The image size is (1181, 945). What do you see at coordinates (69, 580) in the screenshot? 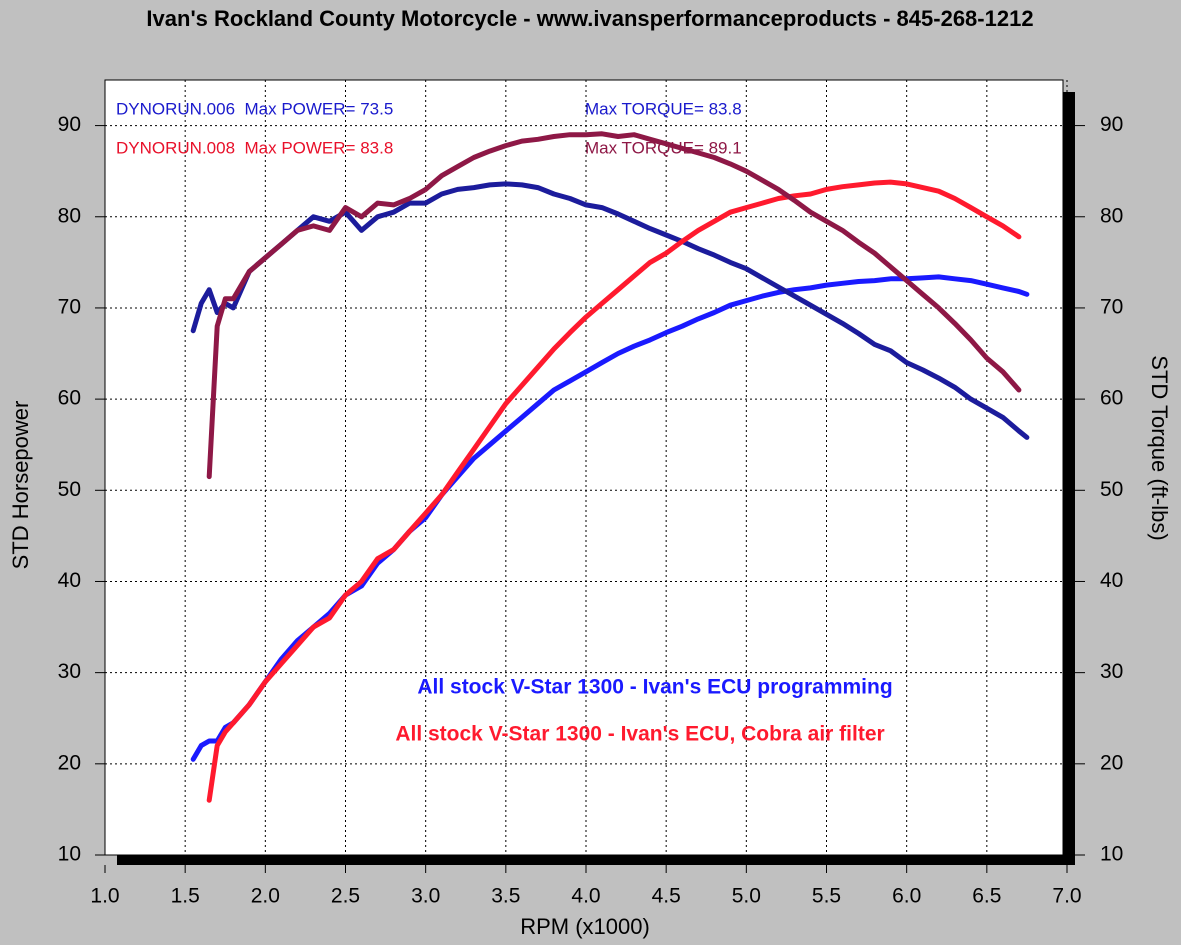
I see `y-tick-label: 40` at bounding box center [69, 580].